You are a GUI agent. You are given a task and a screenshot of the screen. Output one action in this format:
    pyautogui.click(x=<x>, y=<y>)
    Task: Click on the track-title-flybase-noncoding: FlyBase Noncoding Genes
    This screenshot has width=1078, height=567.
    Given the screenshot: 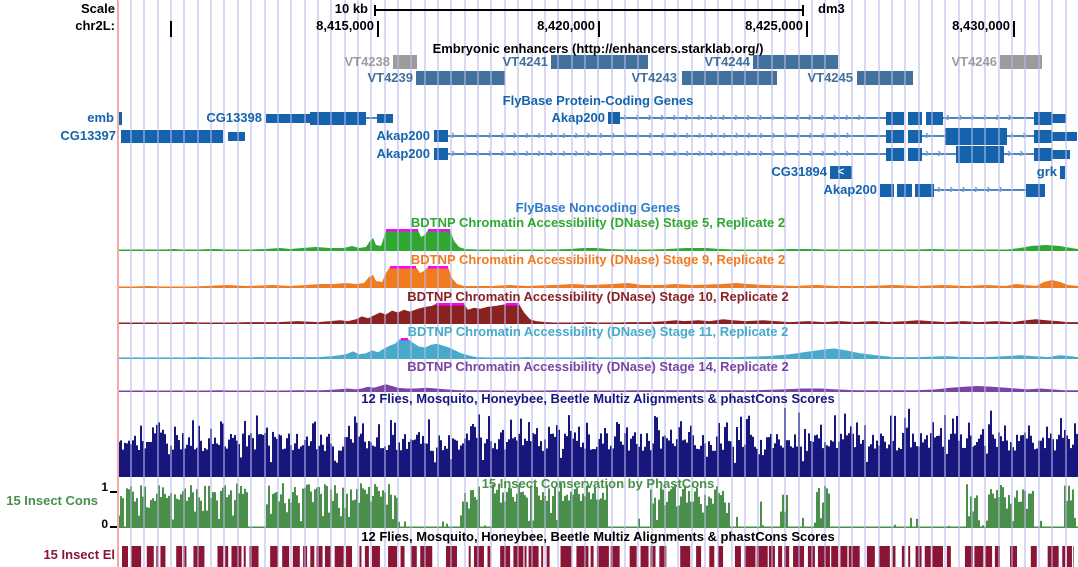 What is the action you would take?
    pyautogui.click(x=598, y=207)
    